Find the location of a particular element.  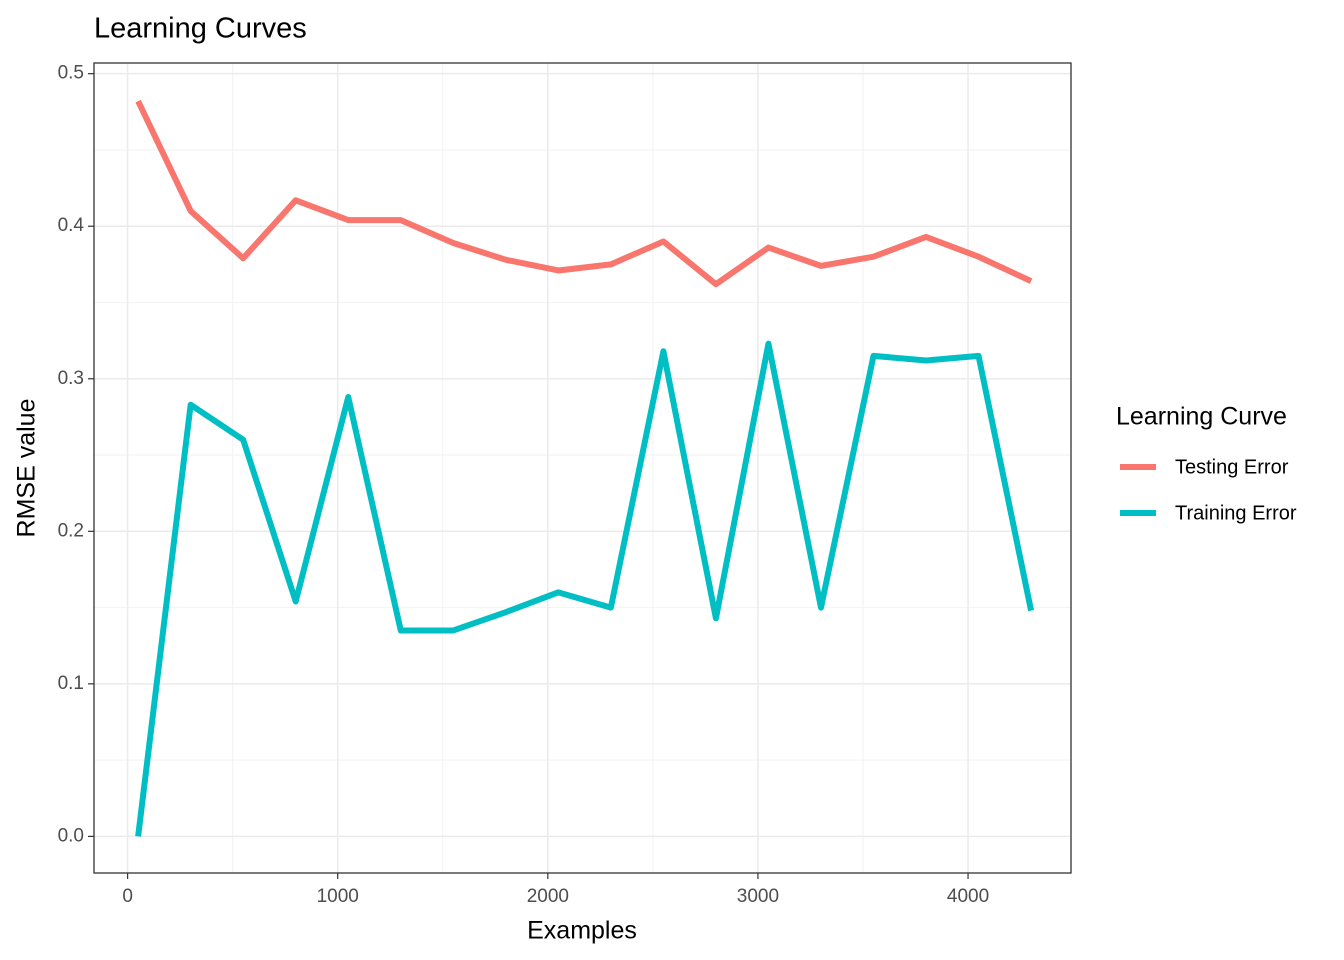

y-tick-label: 0.4 is located at coordinates (71, 225).